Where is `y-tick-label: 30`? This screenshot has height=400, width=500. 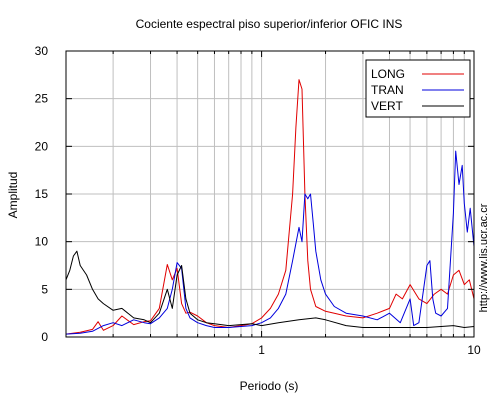 y-tick-label: 30 is located at coordinates (42, 51).